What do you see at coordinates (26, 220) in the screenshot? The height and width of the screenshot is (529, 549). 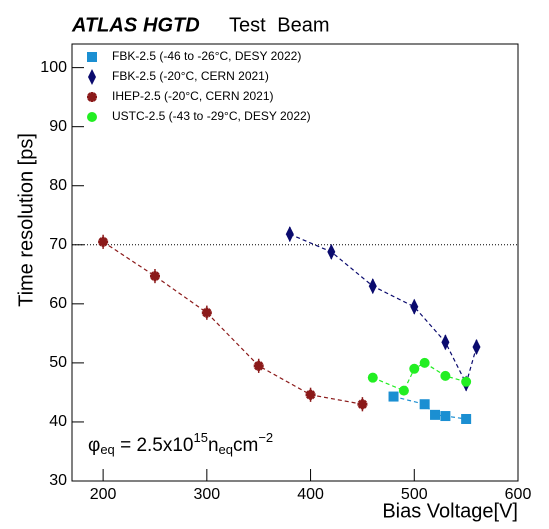 I see `y-axis-label: Time resolution [ps]` at bounding box center [26, 220].